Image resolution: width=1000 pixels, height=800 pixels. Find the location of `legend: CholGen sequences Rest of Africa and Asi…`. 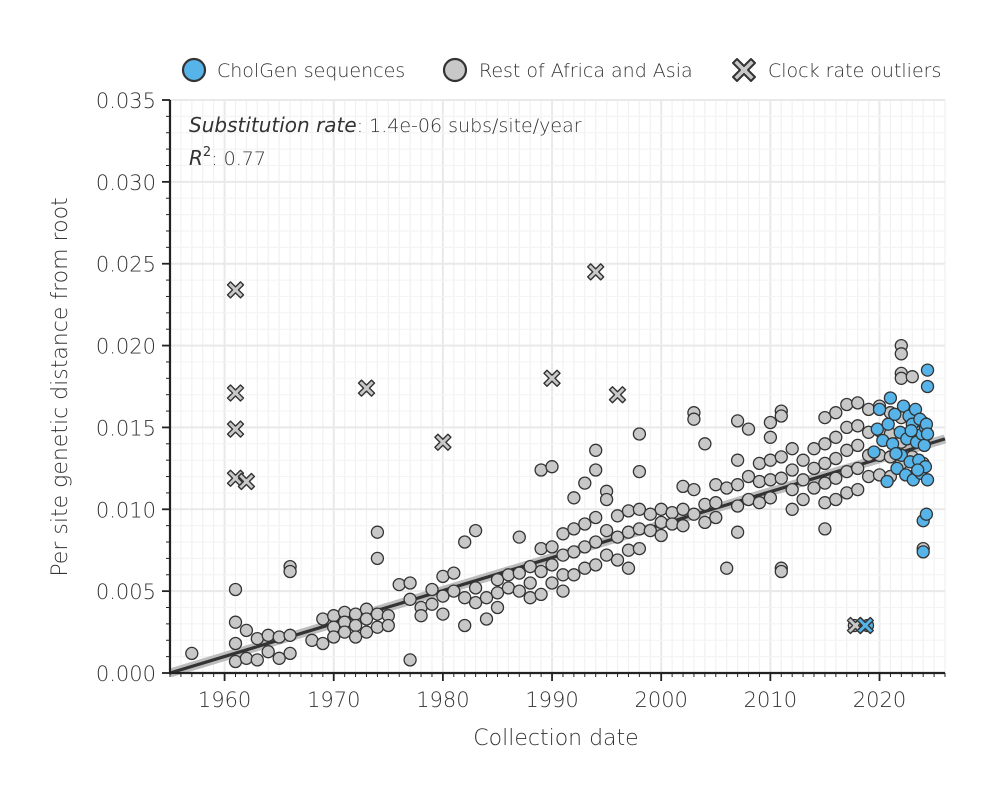

legend: CholGen sequences Rest of Africa and Asi… is located at coordinates (561, 70).